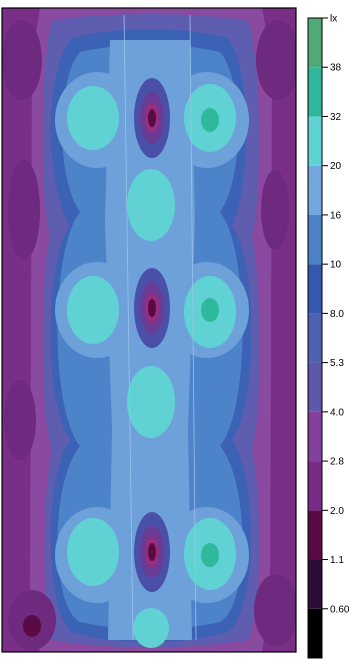 This screenshot has width=362, height=660. I want to click on edge-lobe-low-left, so click(20, 420).